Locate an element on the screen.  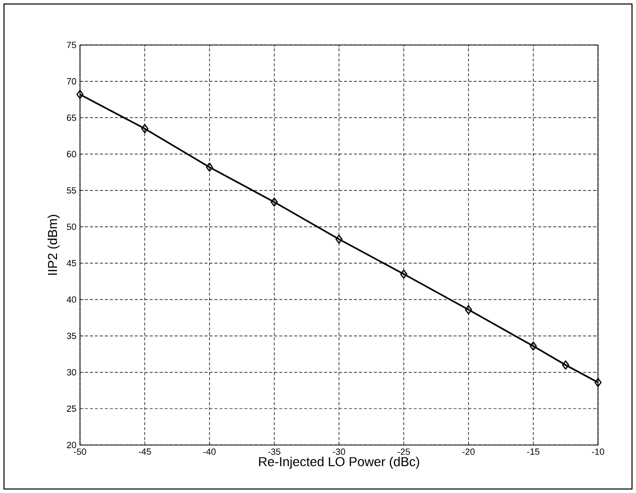
y-tick-label: 25 is located at coordinates (71, 408).